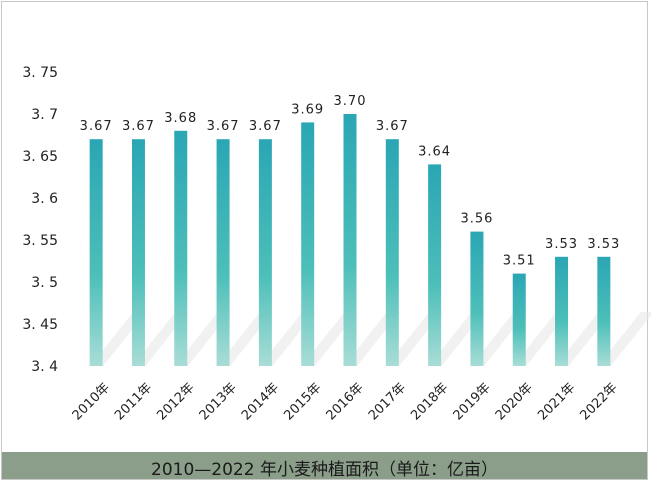 The width and height of the screenshot is (651, 483). What do you see at coordinates (434, 151) in the screenshot?
I see `data-label: 3.64` at bounding box center [434, 151].